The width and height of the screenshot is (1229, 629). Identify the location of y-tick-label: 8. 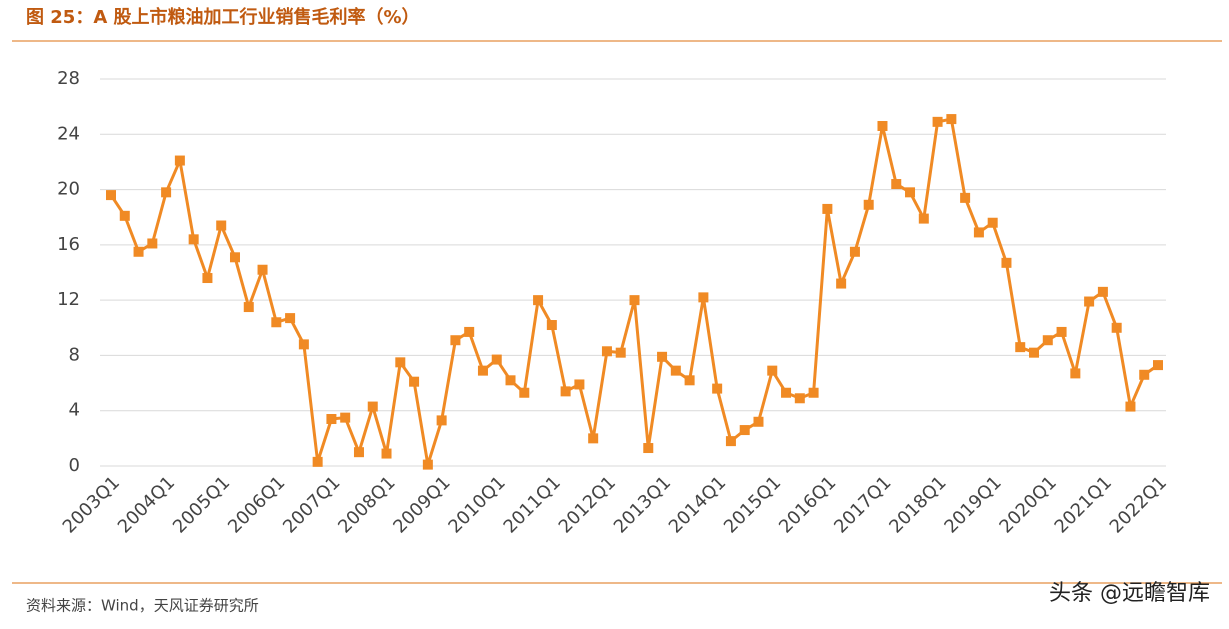
(74, 354).